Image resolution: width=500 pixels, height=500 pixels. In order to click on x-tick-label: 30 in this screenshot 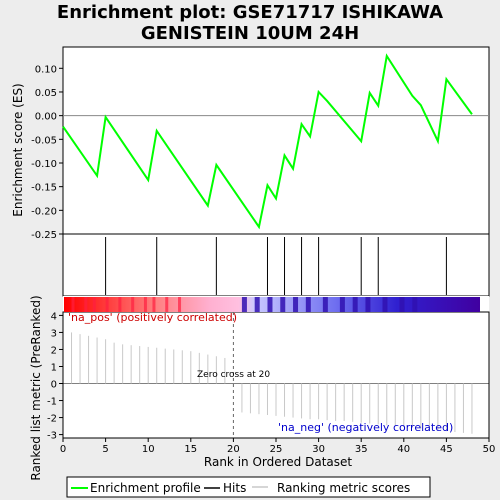, I will do `click(318, 449)`.